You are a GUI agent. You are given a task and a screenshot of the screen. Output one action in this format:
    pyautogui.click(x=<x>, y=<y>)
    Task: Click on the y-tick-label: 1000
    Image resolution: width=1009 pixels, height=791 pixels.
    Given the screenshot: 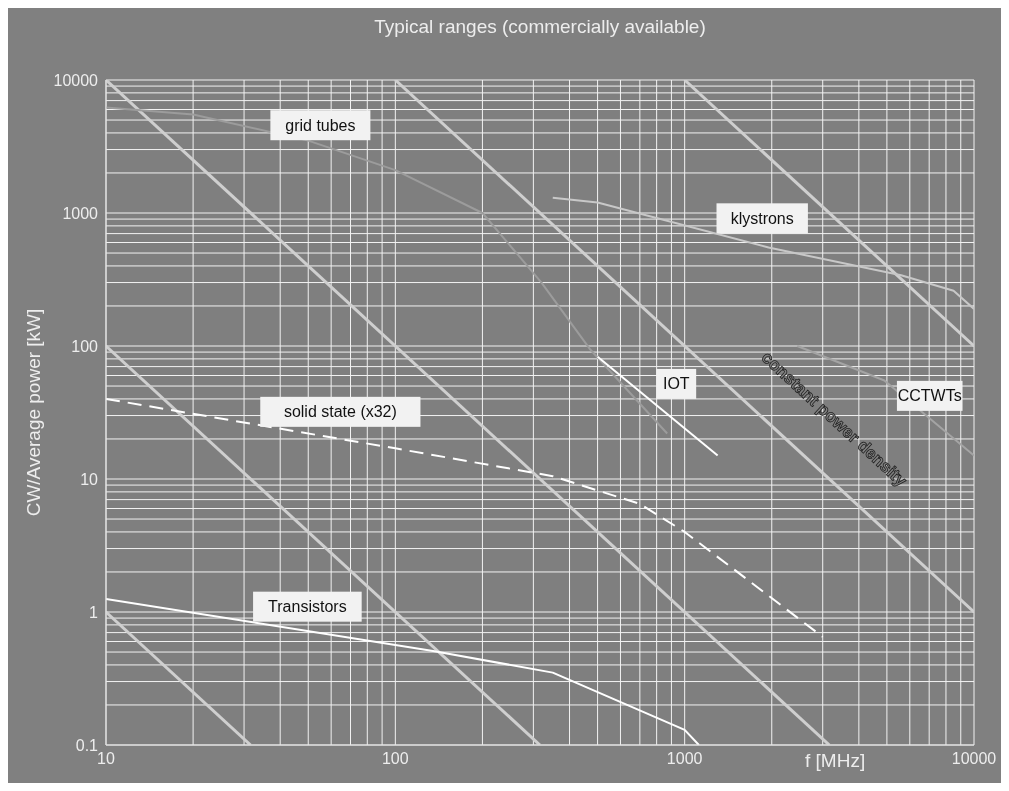 What is the action you would take?
    pyautogui.click(x=80, y=213)
    